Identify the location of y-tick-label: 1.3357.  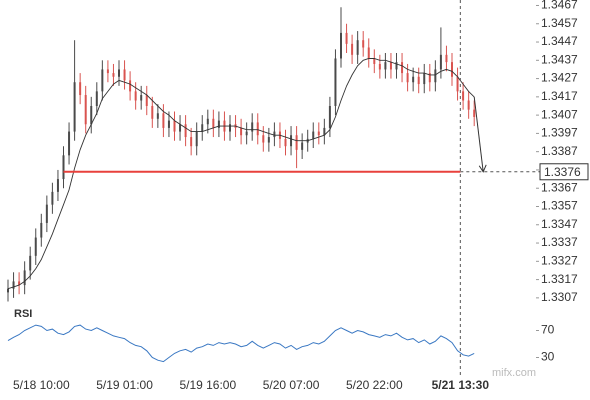
(559, 206).